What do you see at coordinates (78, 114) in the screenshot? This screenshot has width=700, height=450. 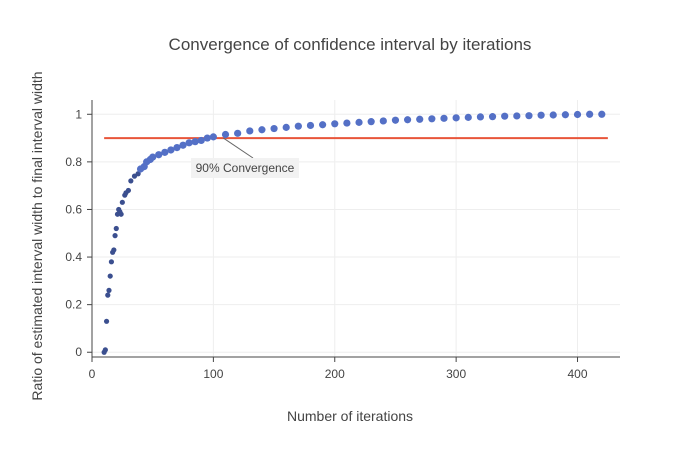 I see `y-tick-label: 1` at bounding box center [78, 114].